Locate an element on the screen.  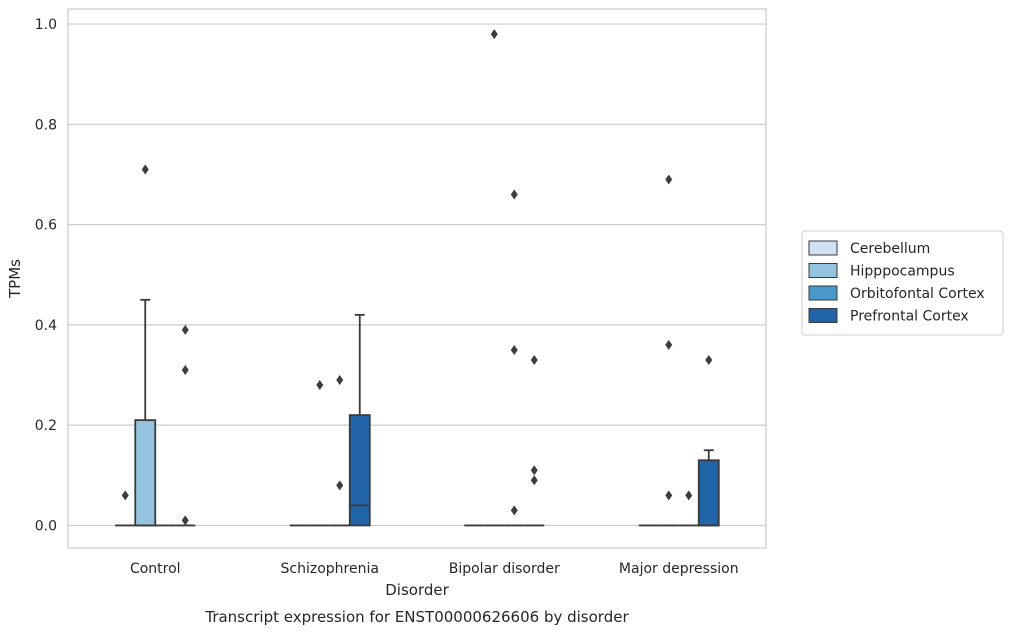
legend-label: Hipppocampus is located at coordinates (902, 272).